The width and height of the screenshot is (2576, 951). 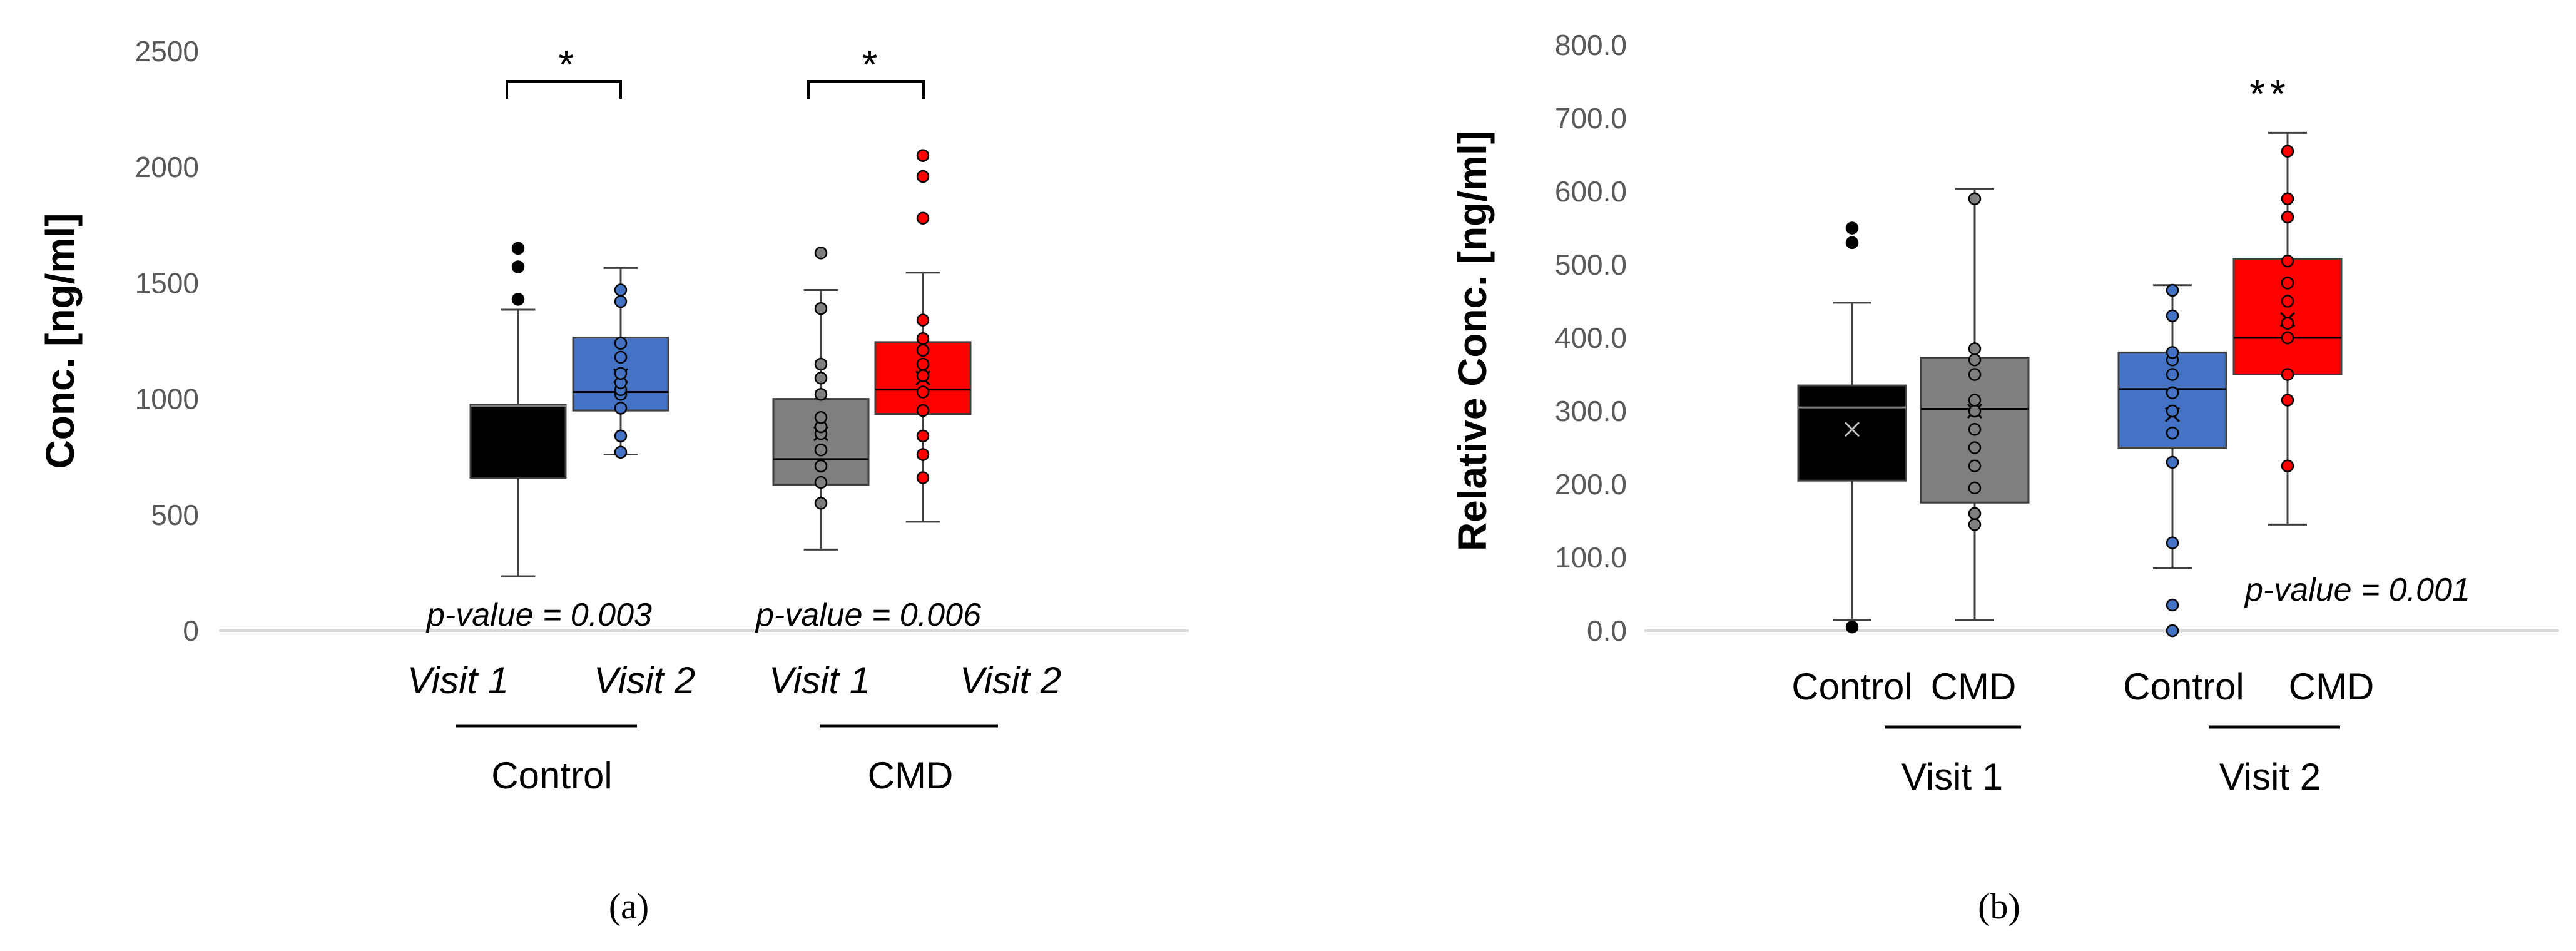 What do you see at coordinates (1999, 906) in the screenshot?
I see `chart-b-panel-label: (b)` at bounding box center [1999, 906].